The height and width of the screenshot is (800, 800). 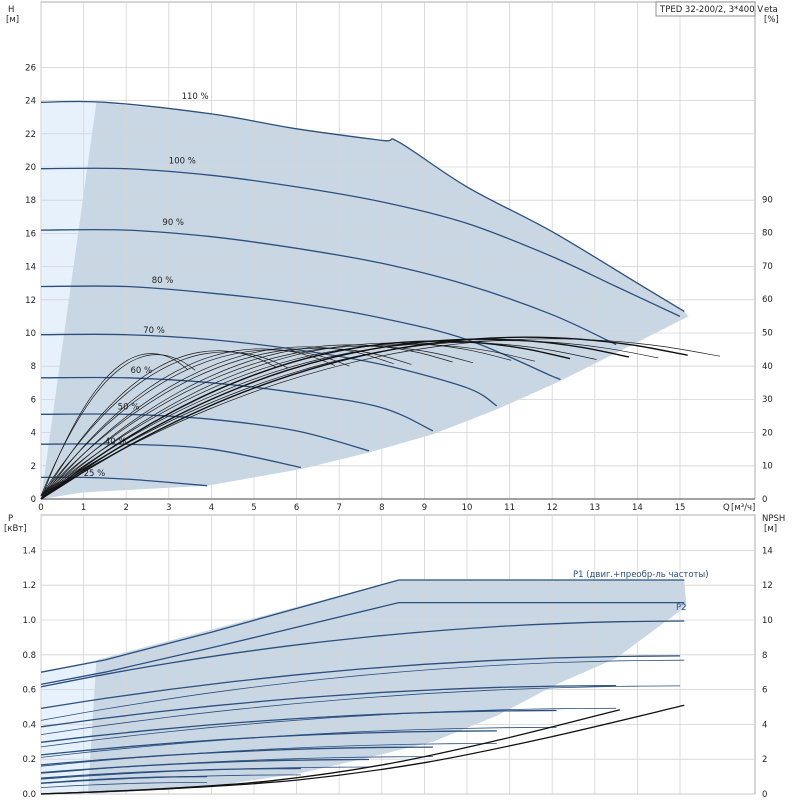 I want to click on h-tick-label: 18, so click(x=30, y=201).